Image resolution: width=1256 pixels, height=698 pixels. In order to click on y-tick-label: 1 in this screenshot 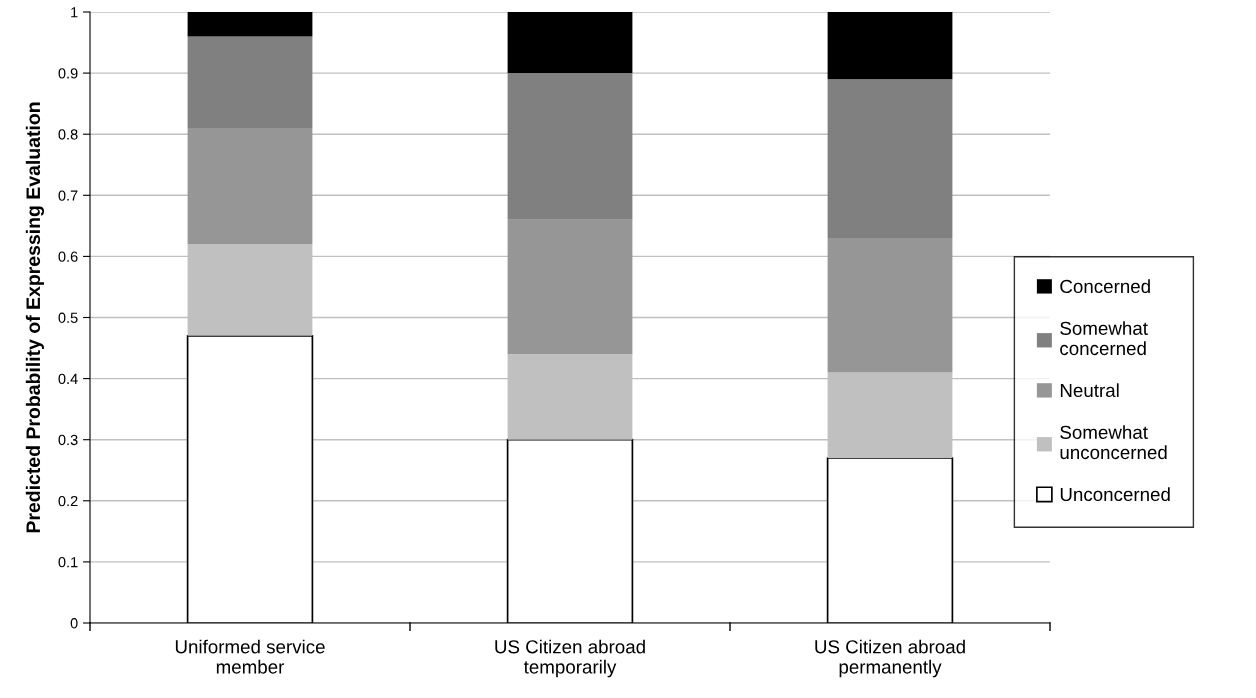, I will do `click(74, 12)`.